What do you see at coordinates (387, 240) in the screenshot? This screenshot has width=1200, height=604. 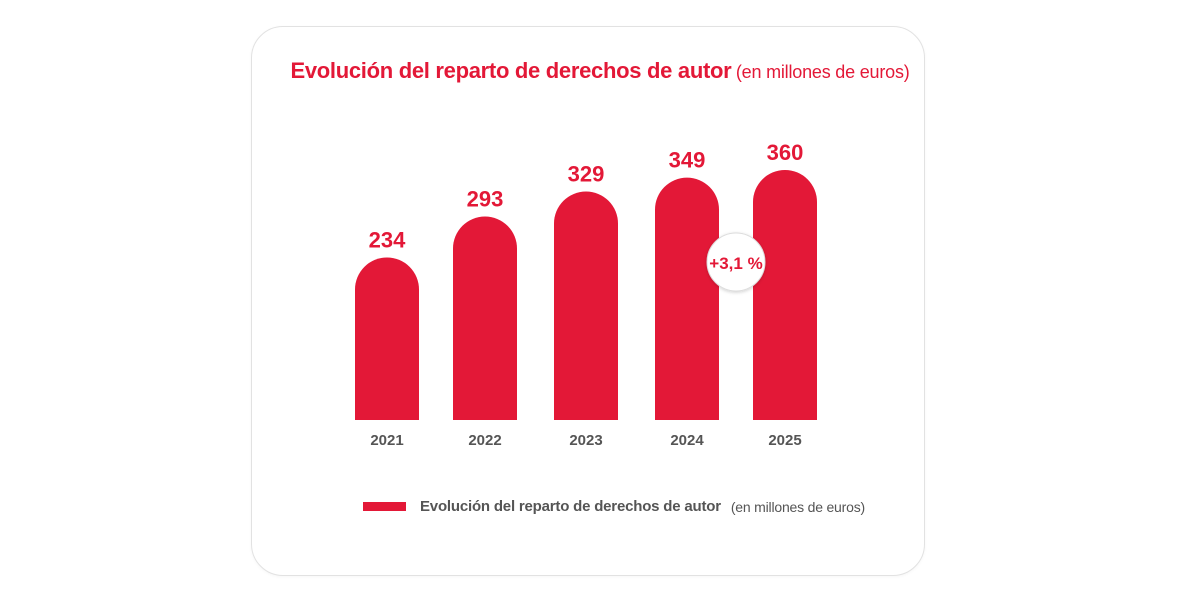 I see `value-label-2021: 234` at bounding box center [387, 240].